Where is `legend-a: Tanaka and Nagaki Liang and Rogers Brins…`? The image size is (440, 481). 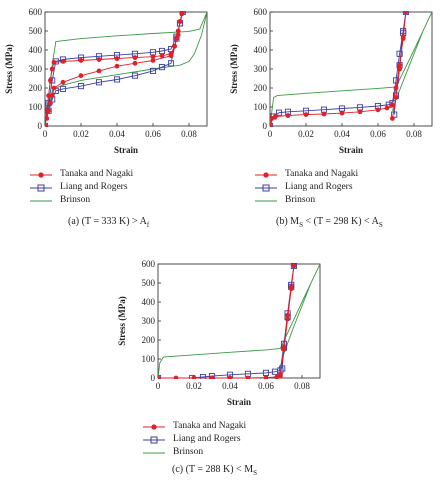
legend-a: Tanaka and Nagaki Liang and Rogers Brins… is located at coordinates (81, 187).